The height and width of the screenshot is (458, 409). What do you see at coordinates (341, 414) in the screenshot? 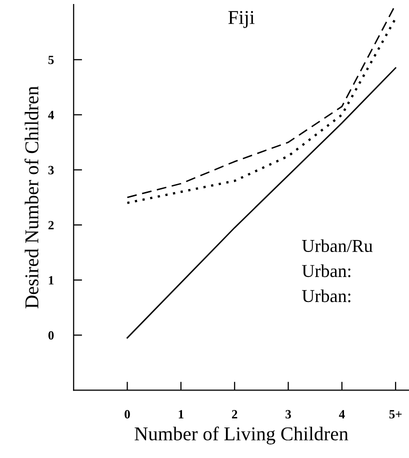
I see `x-tick-label: 4` at bounding box center [341, 414].